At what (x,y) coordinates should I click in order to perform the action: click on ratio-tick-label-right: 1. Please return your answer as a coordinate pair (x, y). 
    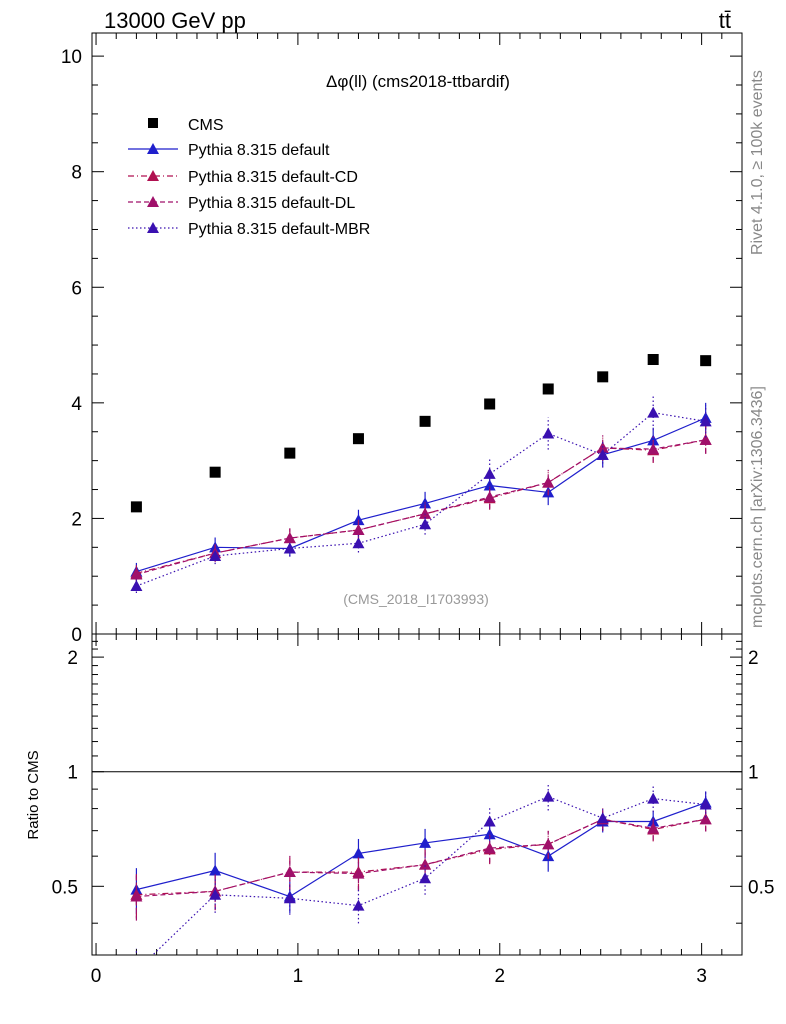
    Looking at the image, I should click on (753, 773).